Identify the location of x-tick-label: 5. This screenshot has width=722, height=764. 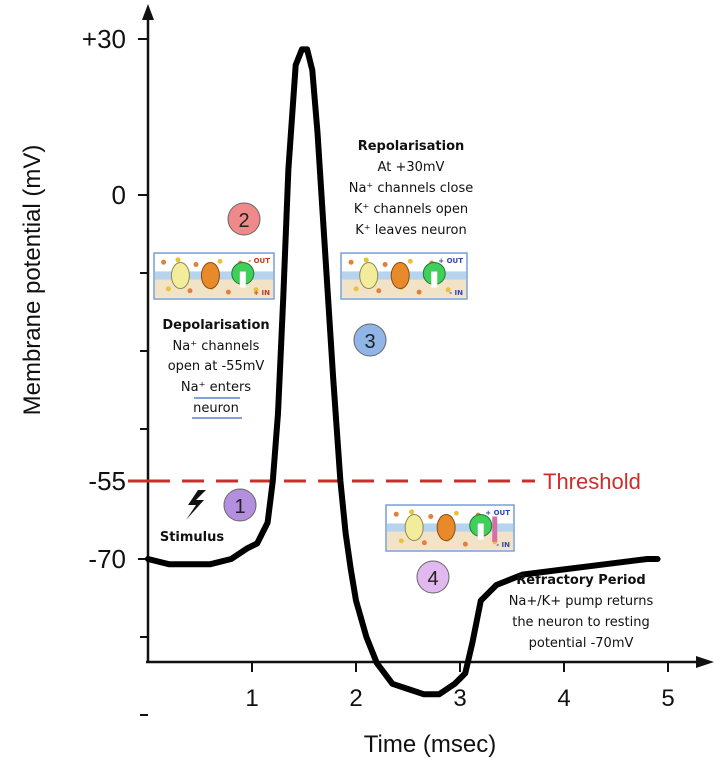
(667, 698).